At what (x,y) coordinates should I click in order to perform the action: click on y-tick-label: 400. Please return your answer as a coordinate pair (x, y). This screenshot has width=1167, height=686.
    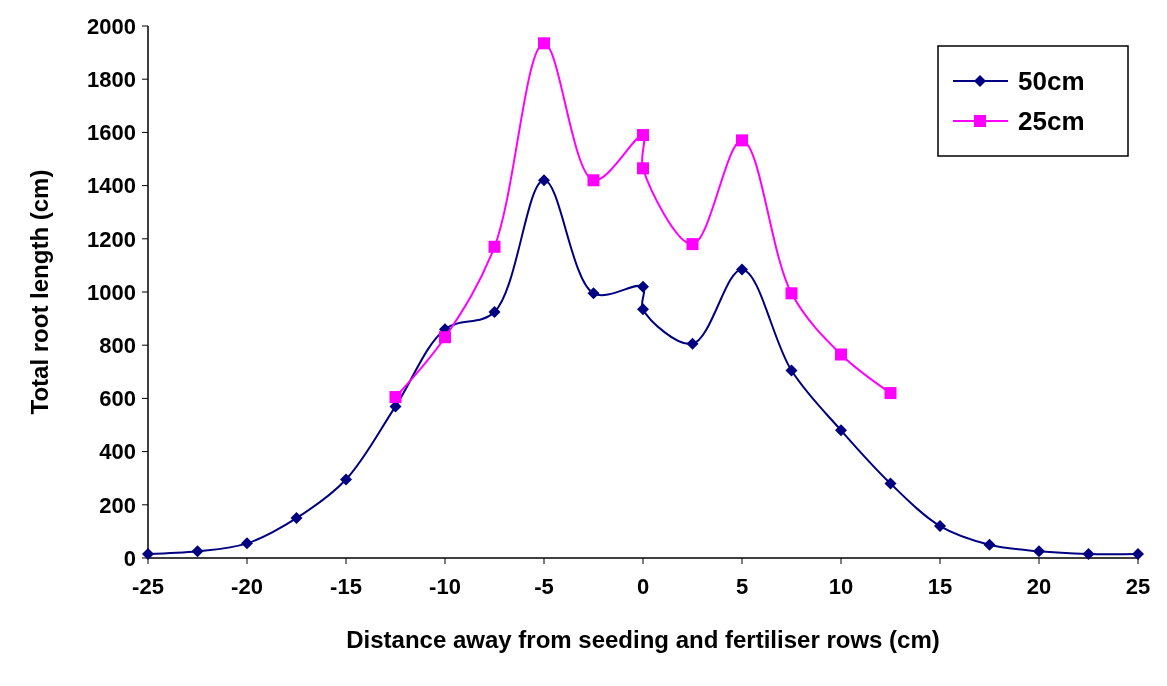
    Looking at the image, I should click on (117, 452).